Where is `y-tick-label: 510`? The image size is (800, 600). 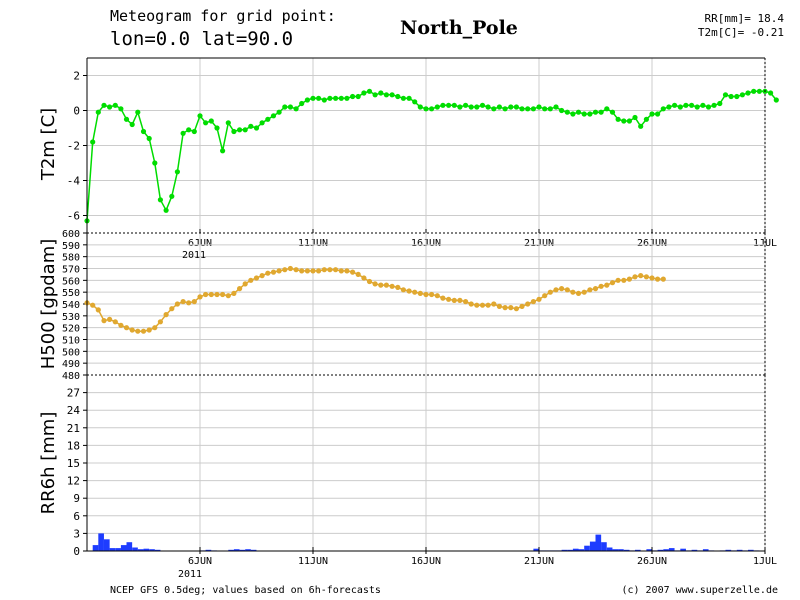 y-tick-label: 510 is located at coordinates (71, 341).